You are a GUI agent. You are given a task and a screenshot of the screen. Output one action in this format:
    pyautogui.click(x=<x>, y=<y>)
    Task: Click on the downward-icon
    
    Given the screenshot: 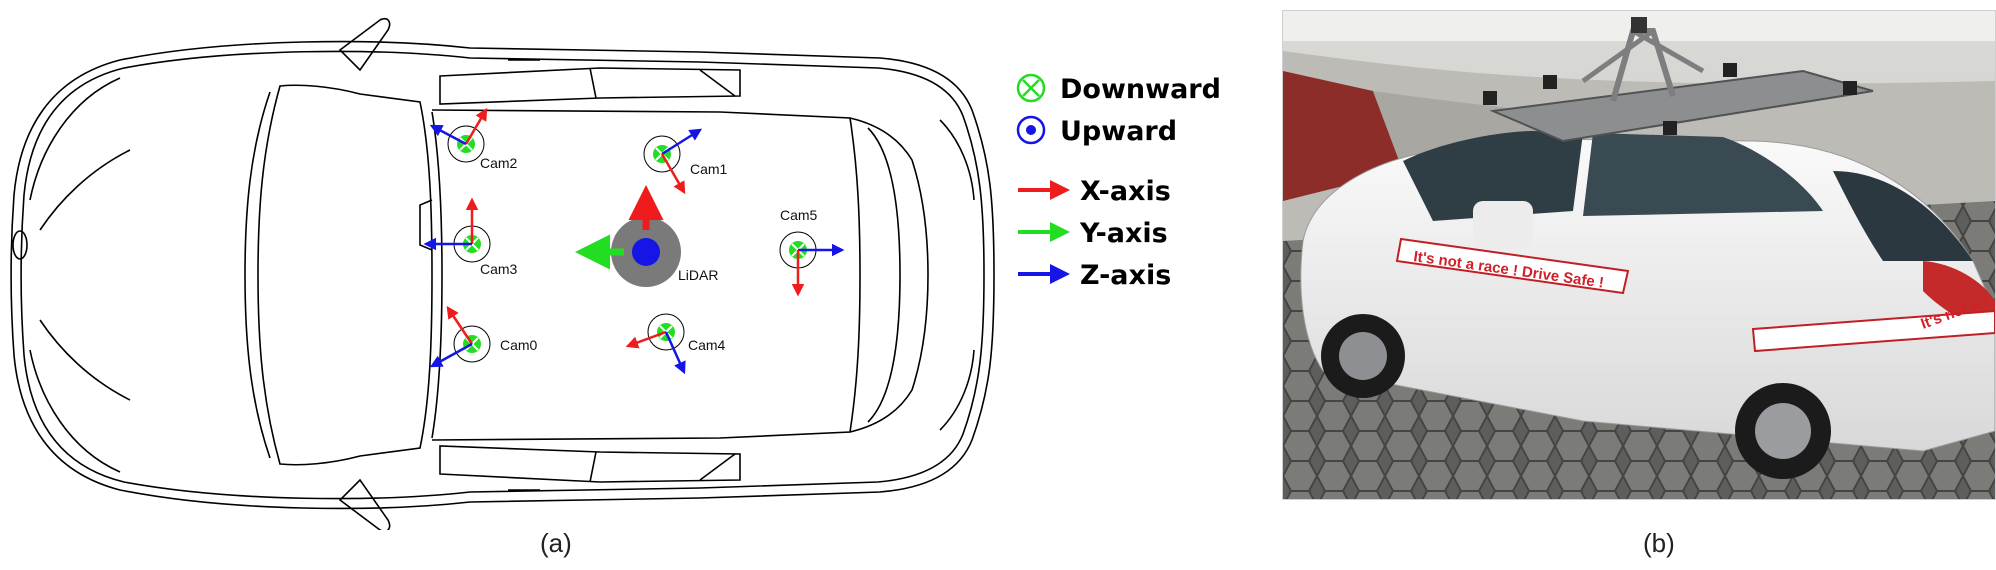 What is the action you would take?
    pyautogui.click(x=1031, y=88)
    